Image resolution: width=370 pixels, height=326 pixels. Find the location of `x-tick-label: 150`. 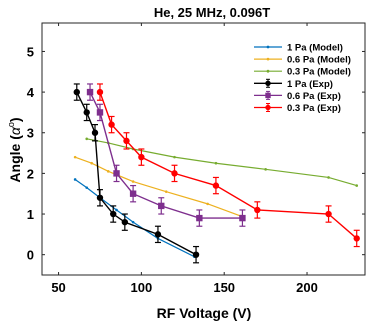

x-tick-label: 150 is located at coordinates (224, 287).